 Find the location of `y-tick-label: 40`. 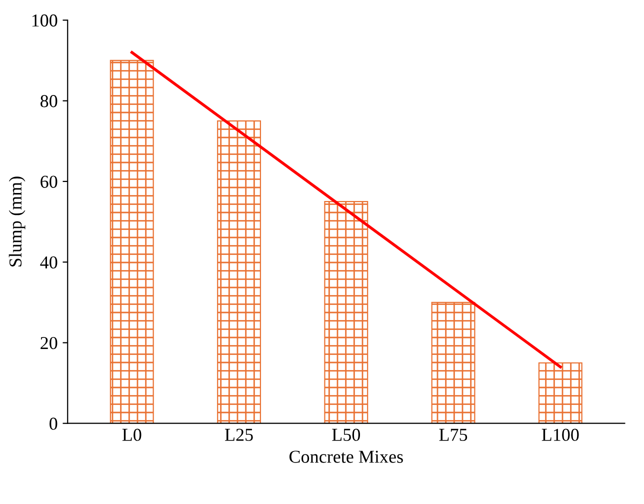

y-tick-label: 40 is located at coordinates (49, 262).